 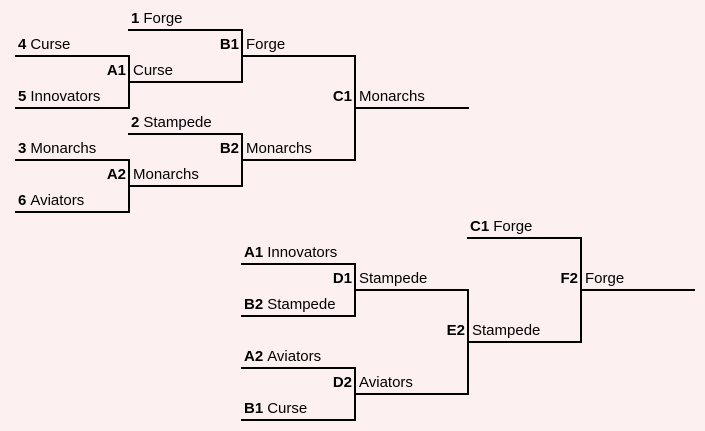 What do you see at coordinates (342, 278) in the screenshot?
I see `match-code-d1: D1` at bounding box center [342, 278].